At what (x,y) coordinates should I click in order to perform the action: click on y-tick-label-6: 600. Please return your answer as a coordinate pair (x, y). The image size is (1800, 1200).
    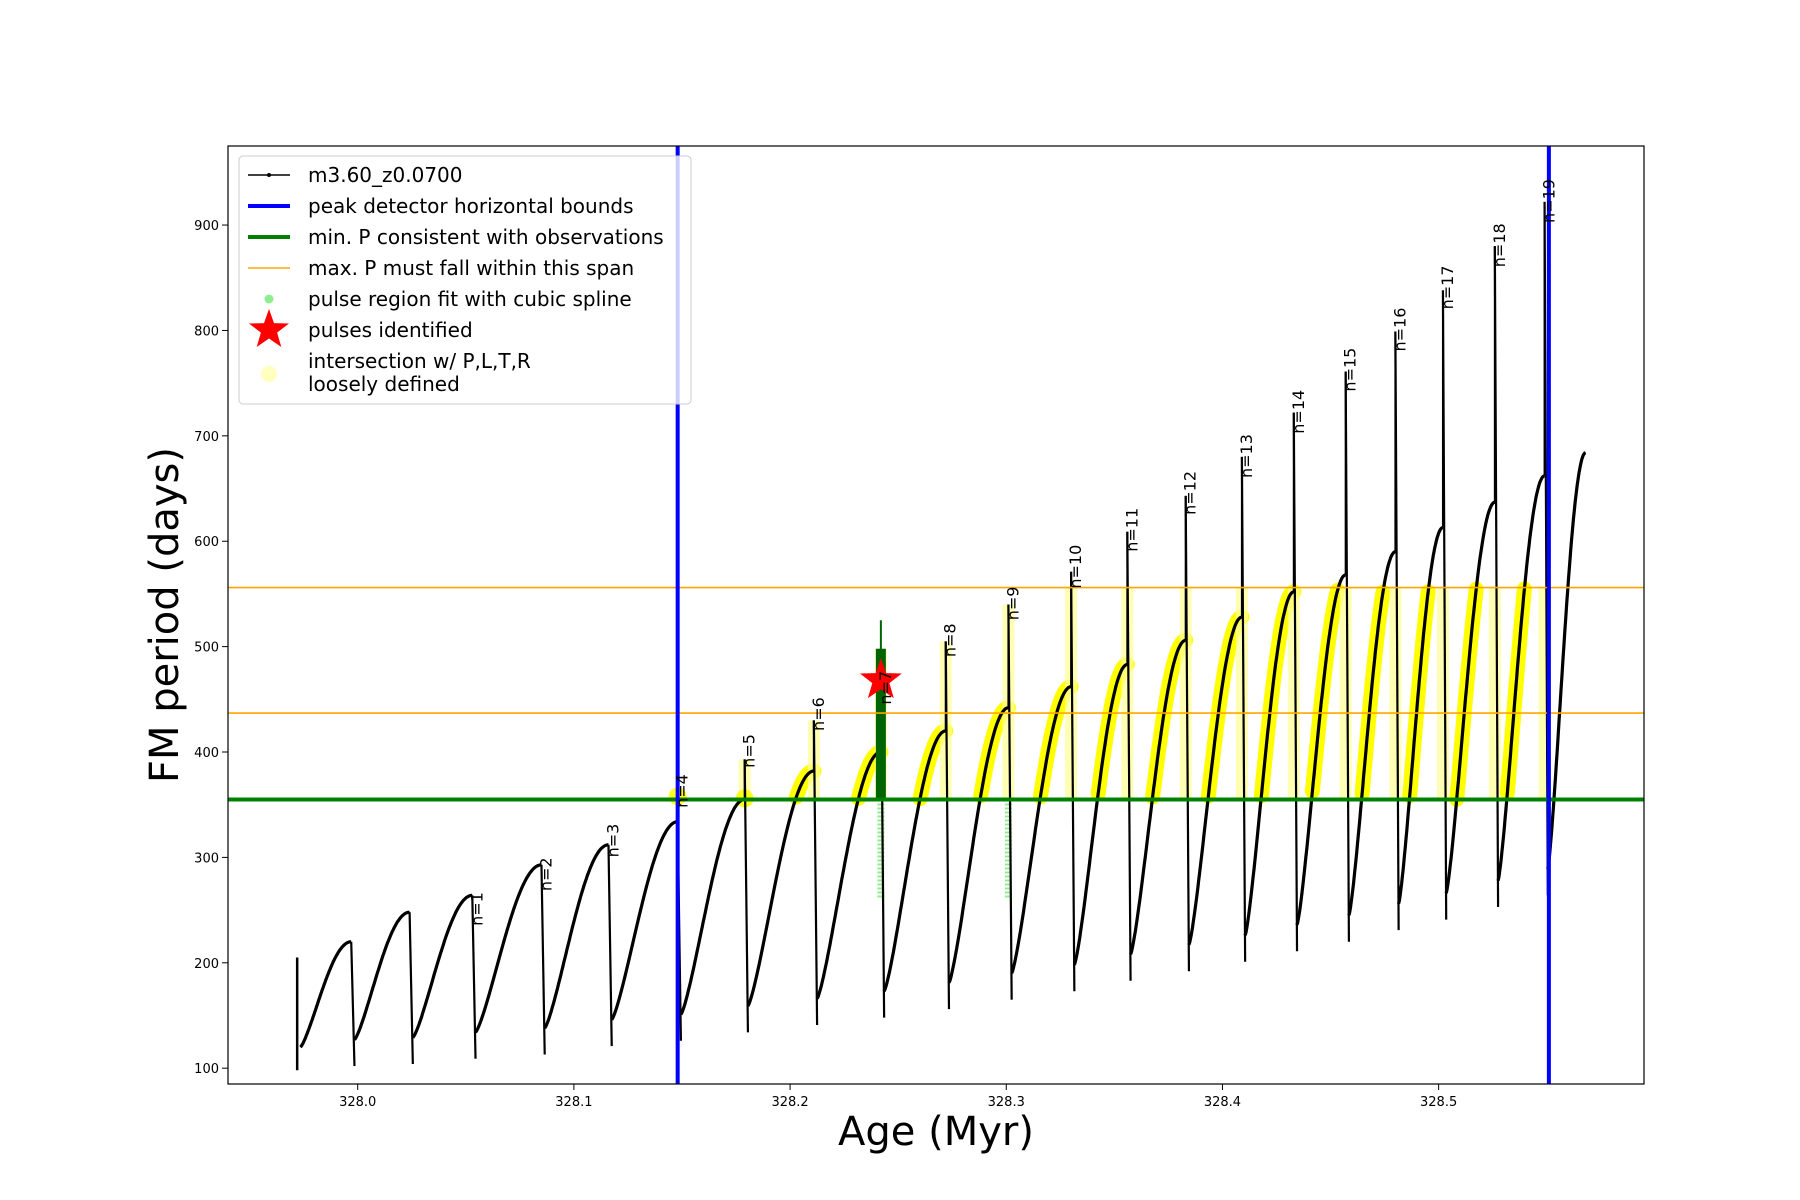
    Looking at the image, I should click on (206, 542).